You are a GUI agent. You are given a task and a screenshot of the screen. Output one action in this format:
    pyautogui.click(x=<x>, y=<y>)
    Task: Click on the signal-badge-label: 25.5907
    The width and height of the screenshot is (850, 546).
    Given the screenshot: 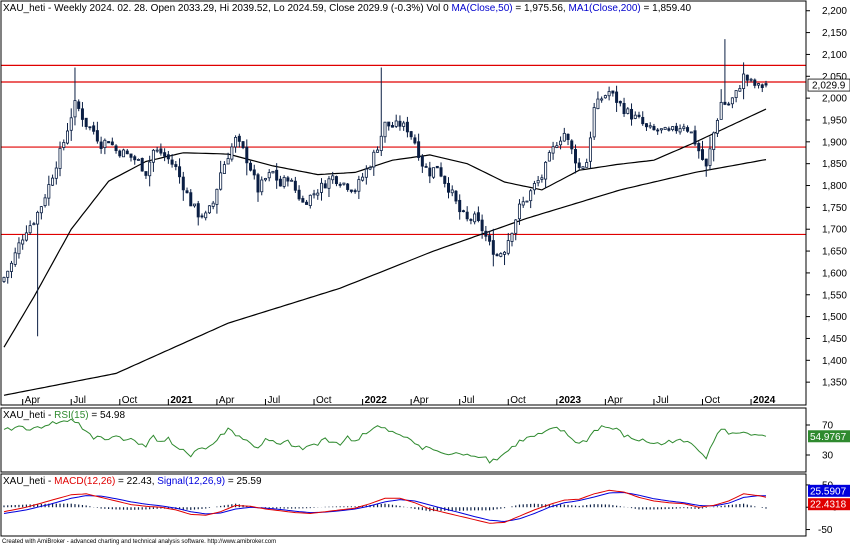 What is the action you would take?
    pyautogui.click(x=828, y=491)
    